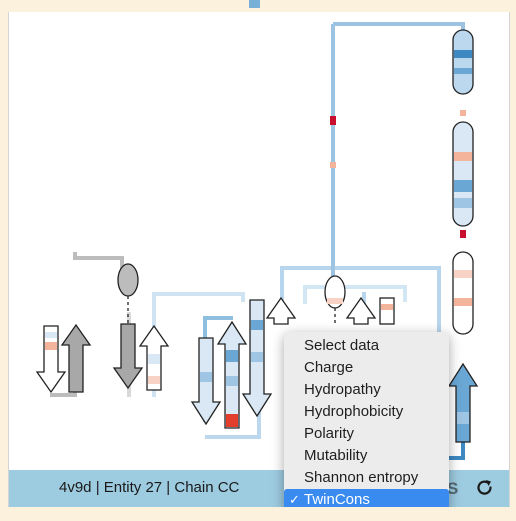 This screenshot has width=516, height=521. What do you see at coordinates (342, 345) in the screenshot?
I see `dropdown-option-select-data: Select data` at bounding box center [342, 345].